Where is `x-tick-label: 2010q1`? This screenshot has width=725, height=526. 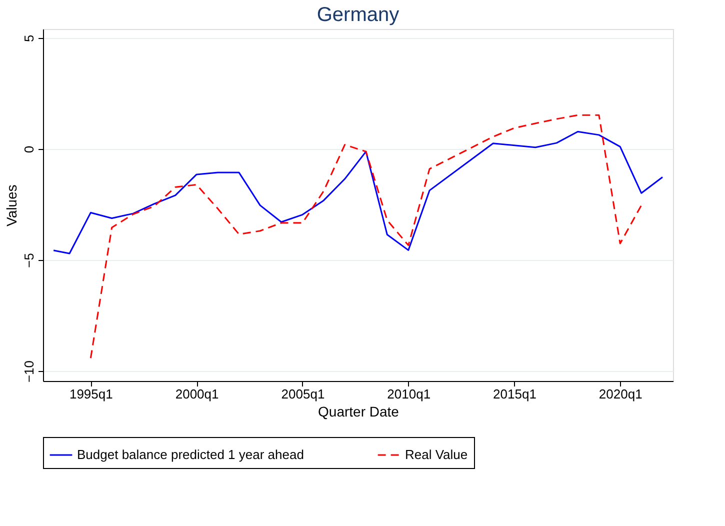
x-tick-label: 2010q1 is located at coordinates (409, 394).